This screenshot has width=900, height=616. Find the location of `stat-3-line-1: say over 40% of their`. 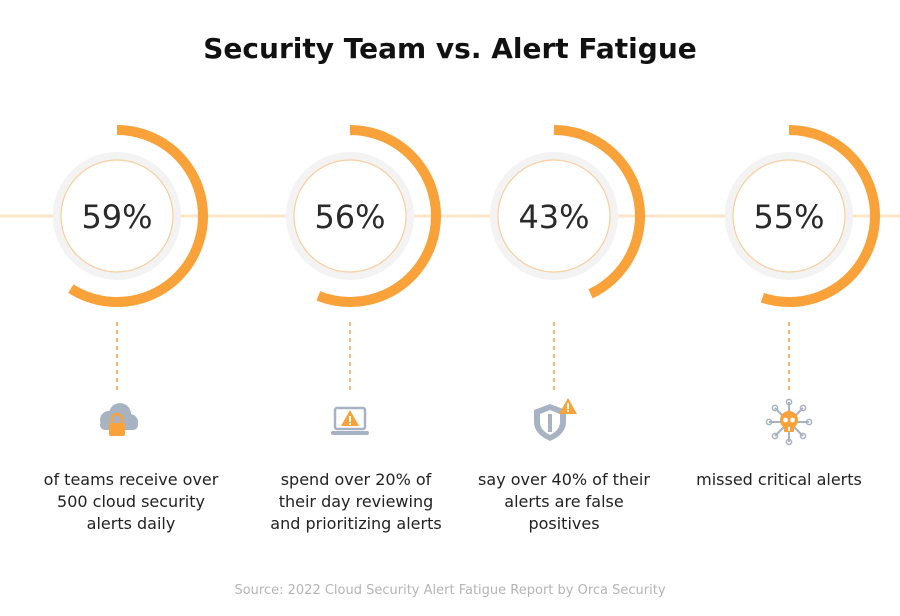

stat-3-line-1: say over 40% of their is located at coordinates (564, 479).